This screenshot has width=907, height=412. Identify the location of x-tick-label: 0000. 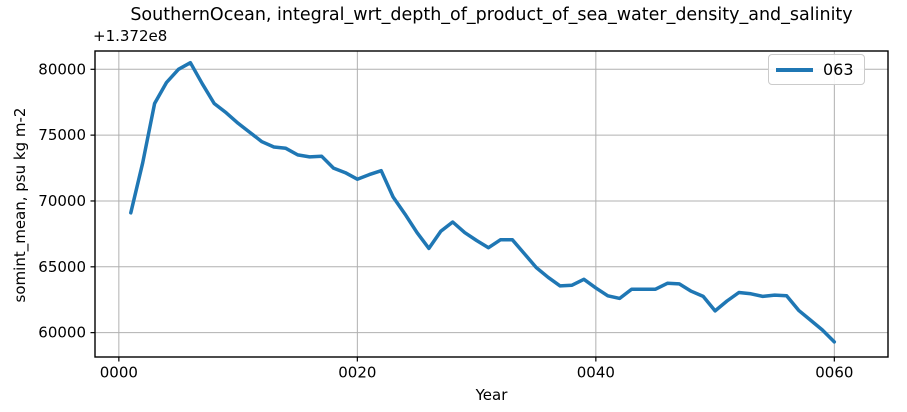
(119, 373).